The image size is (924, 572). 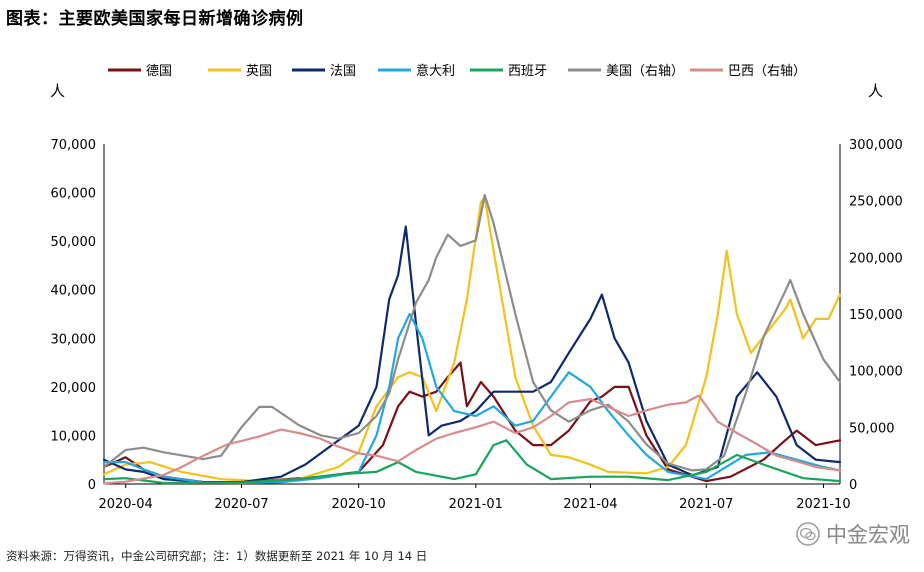 What do you see at coordinates (590, 504) in the screenshot?
I see `x-tick-label: 2021-04` at bounding box center [590, 504].